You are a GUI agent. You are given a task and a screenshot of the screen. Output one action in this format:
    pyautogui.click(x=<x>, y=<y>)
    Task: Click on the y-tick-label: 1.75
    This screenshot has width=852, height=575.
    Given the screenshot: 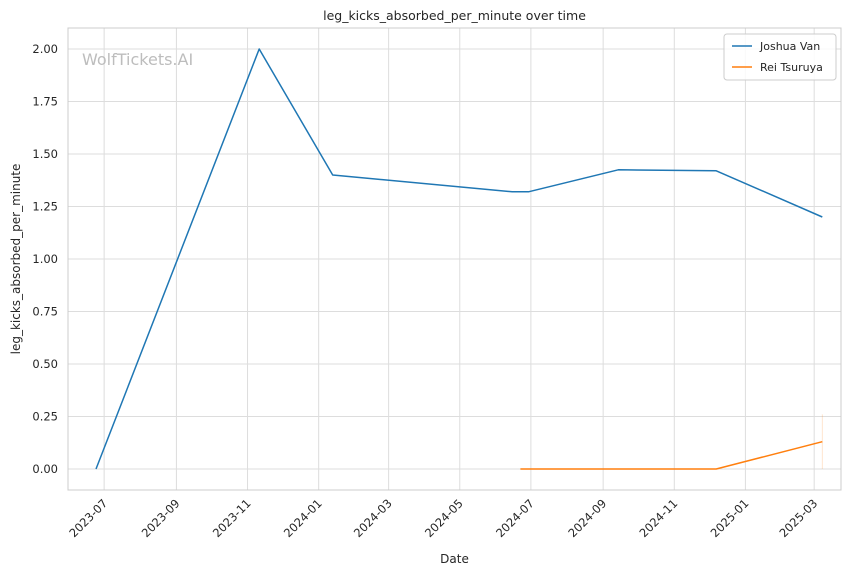 What is the action you would take?
    pyautogui.click(x=45, y=102)
    